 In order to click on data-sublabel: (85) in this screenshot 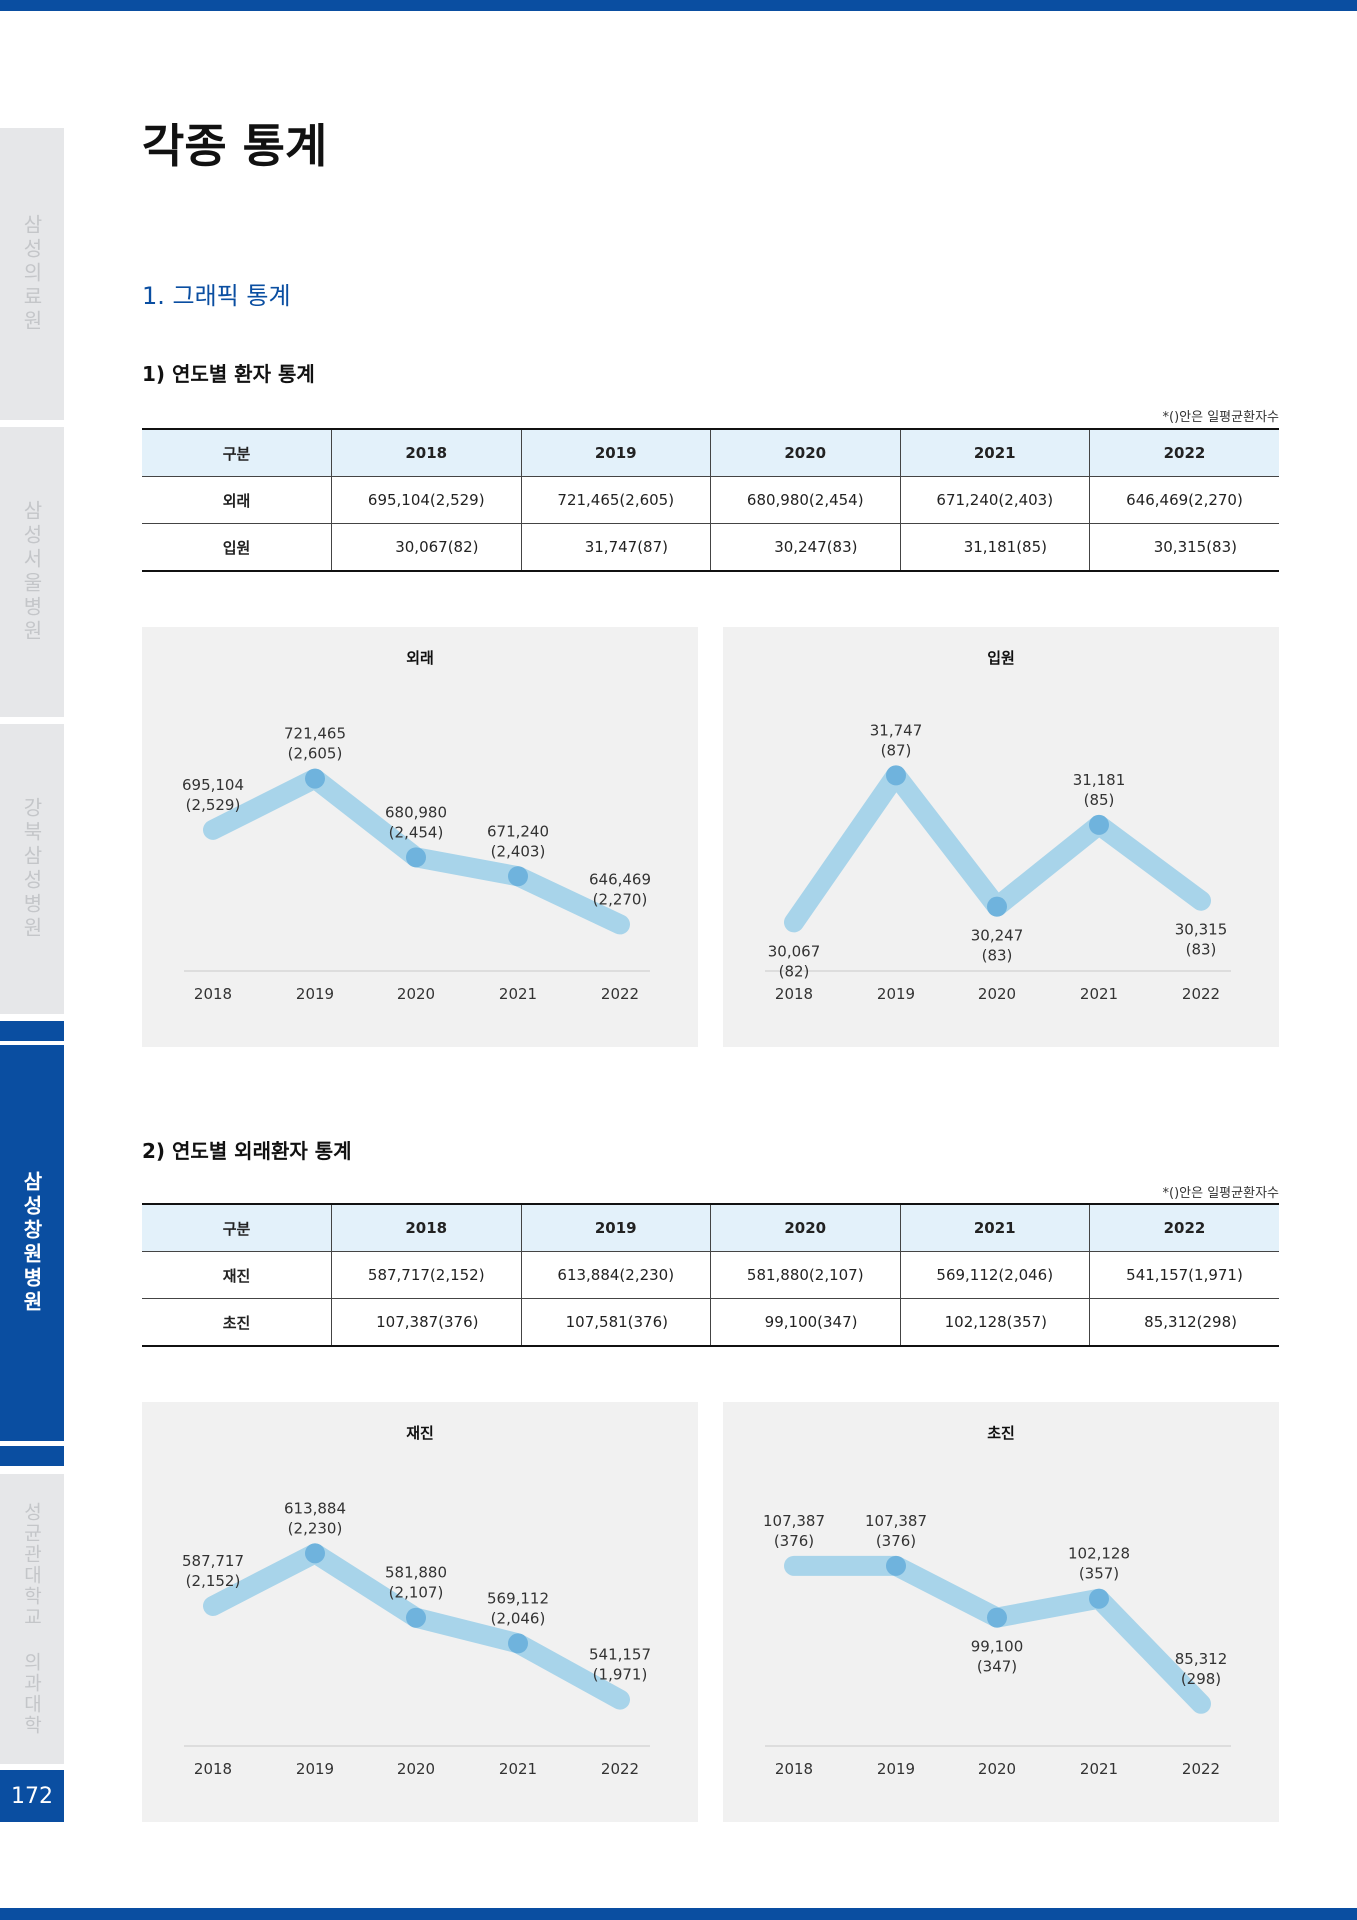, I will do `click(1099, 800)`.